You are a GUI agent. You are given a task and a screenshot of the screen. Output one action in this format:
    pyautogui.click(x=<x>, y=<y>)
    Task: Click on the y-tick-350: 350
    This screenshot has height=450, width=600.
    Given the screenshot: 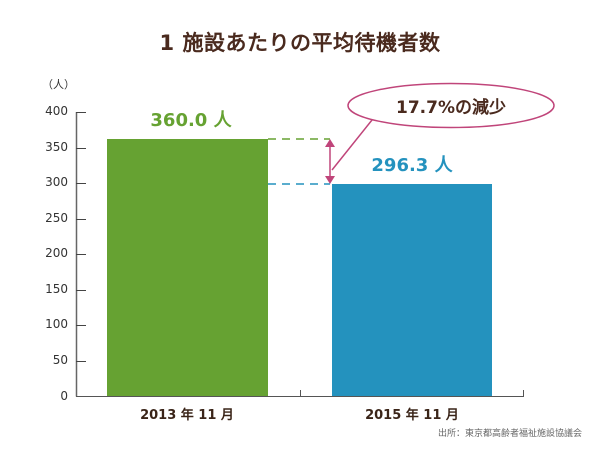 What is the action you would take?
    pyautogui.click(x=56, y=147)
    